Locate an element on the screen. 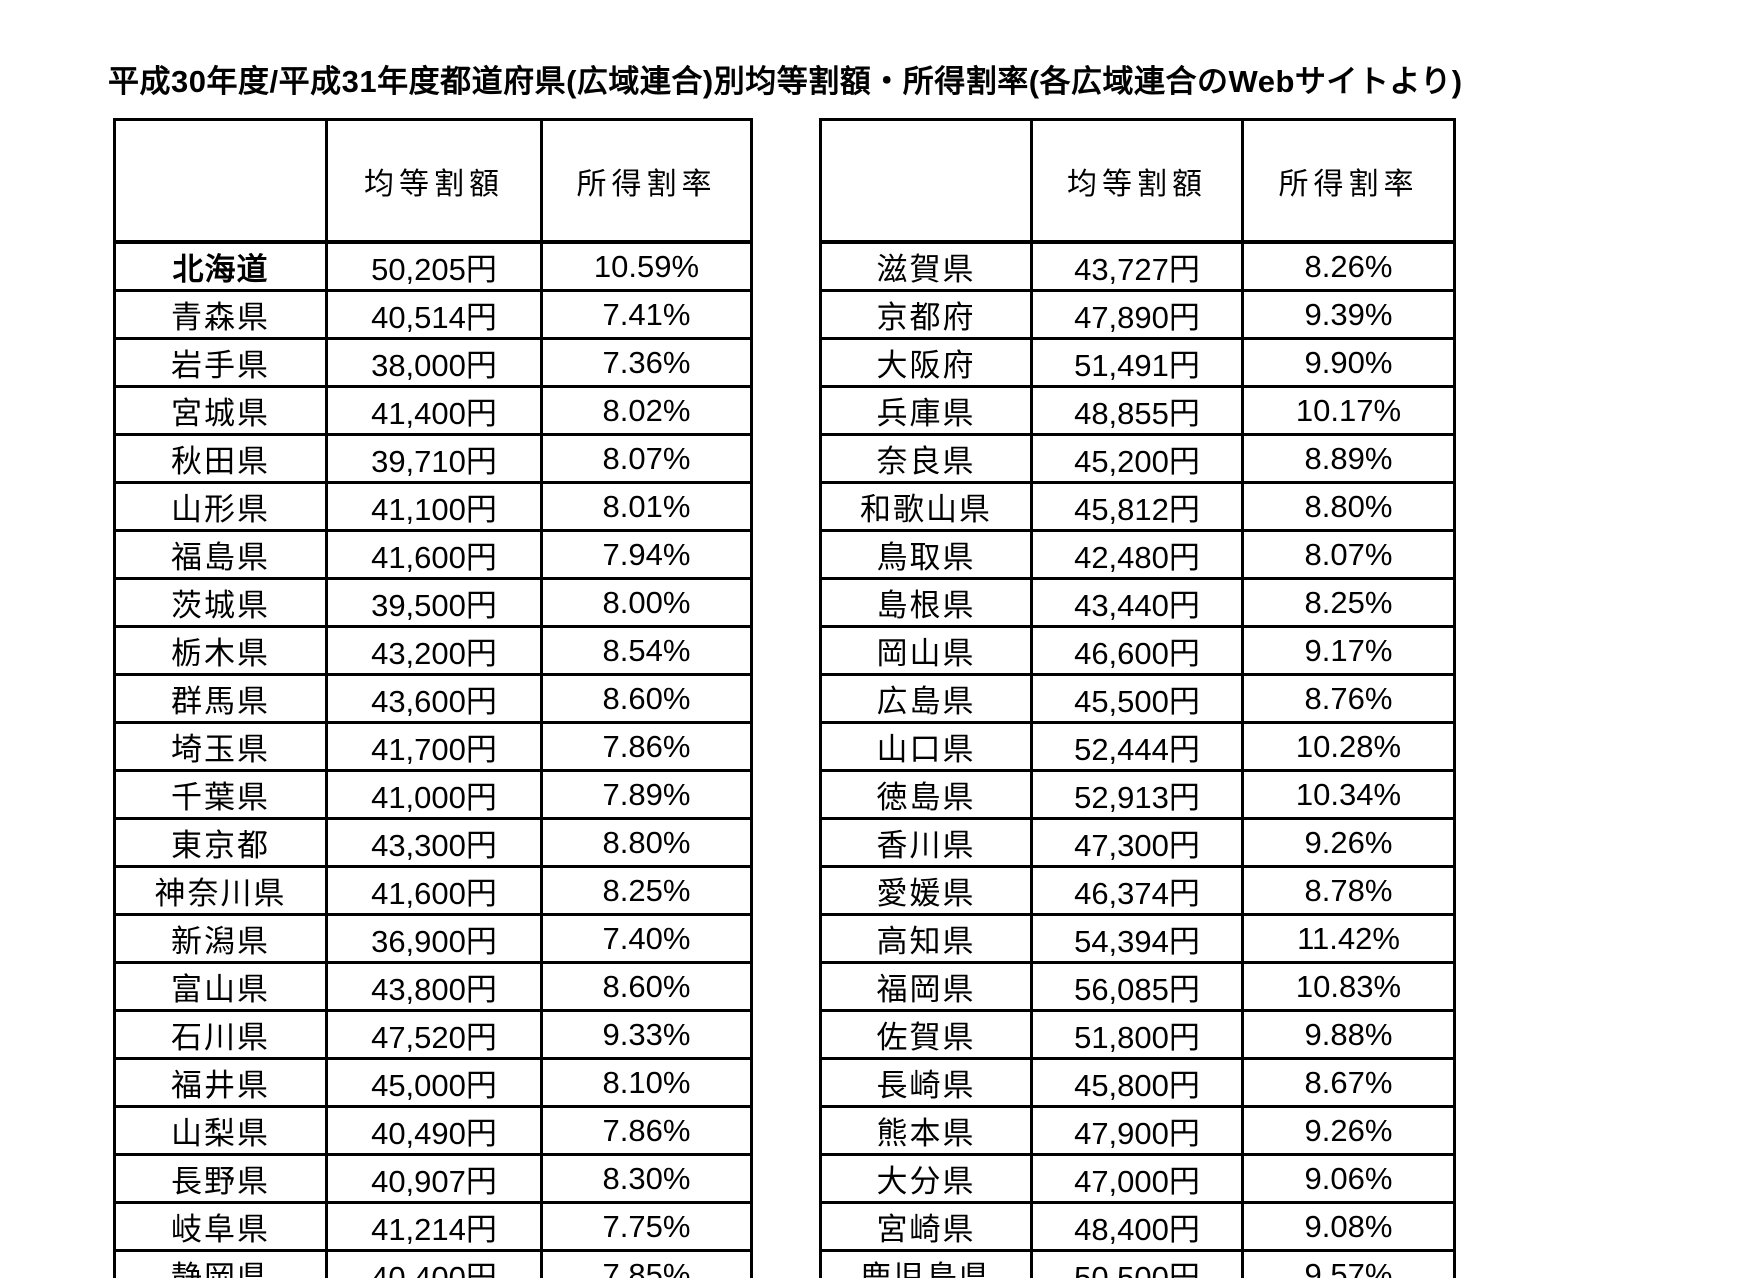 The width and height of the screenshot is (1740, 1278). table-row: 北海道 50,205円 10.59% is located at coordinates (433, 266).